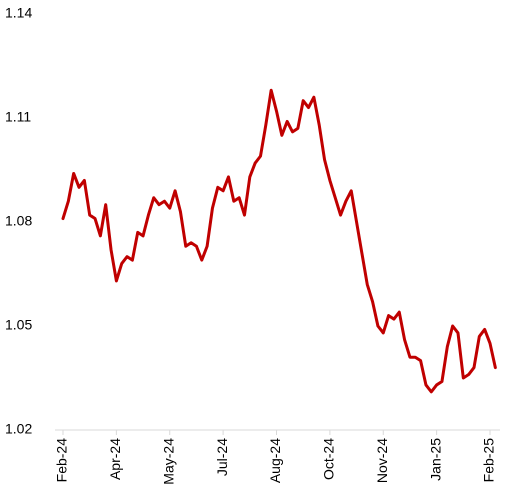  What do you see at coordinates (18, 117) in the screenshot?
I see `y-tick-label: 1.11` at bounding box center [18, 117].